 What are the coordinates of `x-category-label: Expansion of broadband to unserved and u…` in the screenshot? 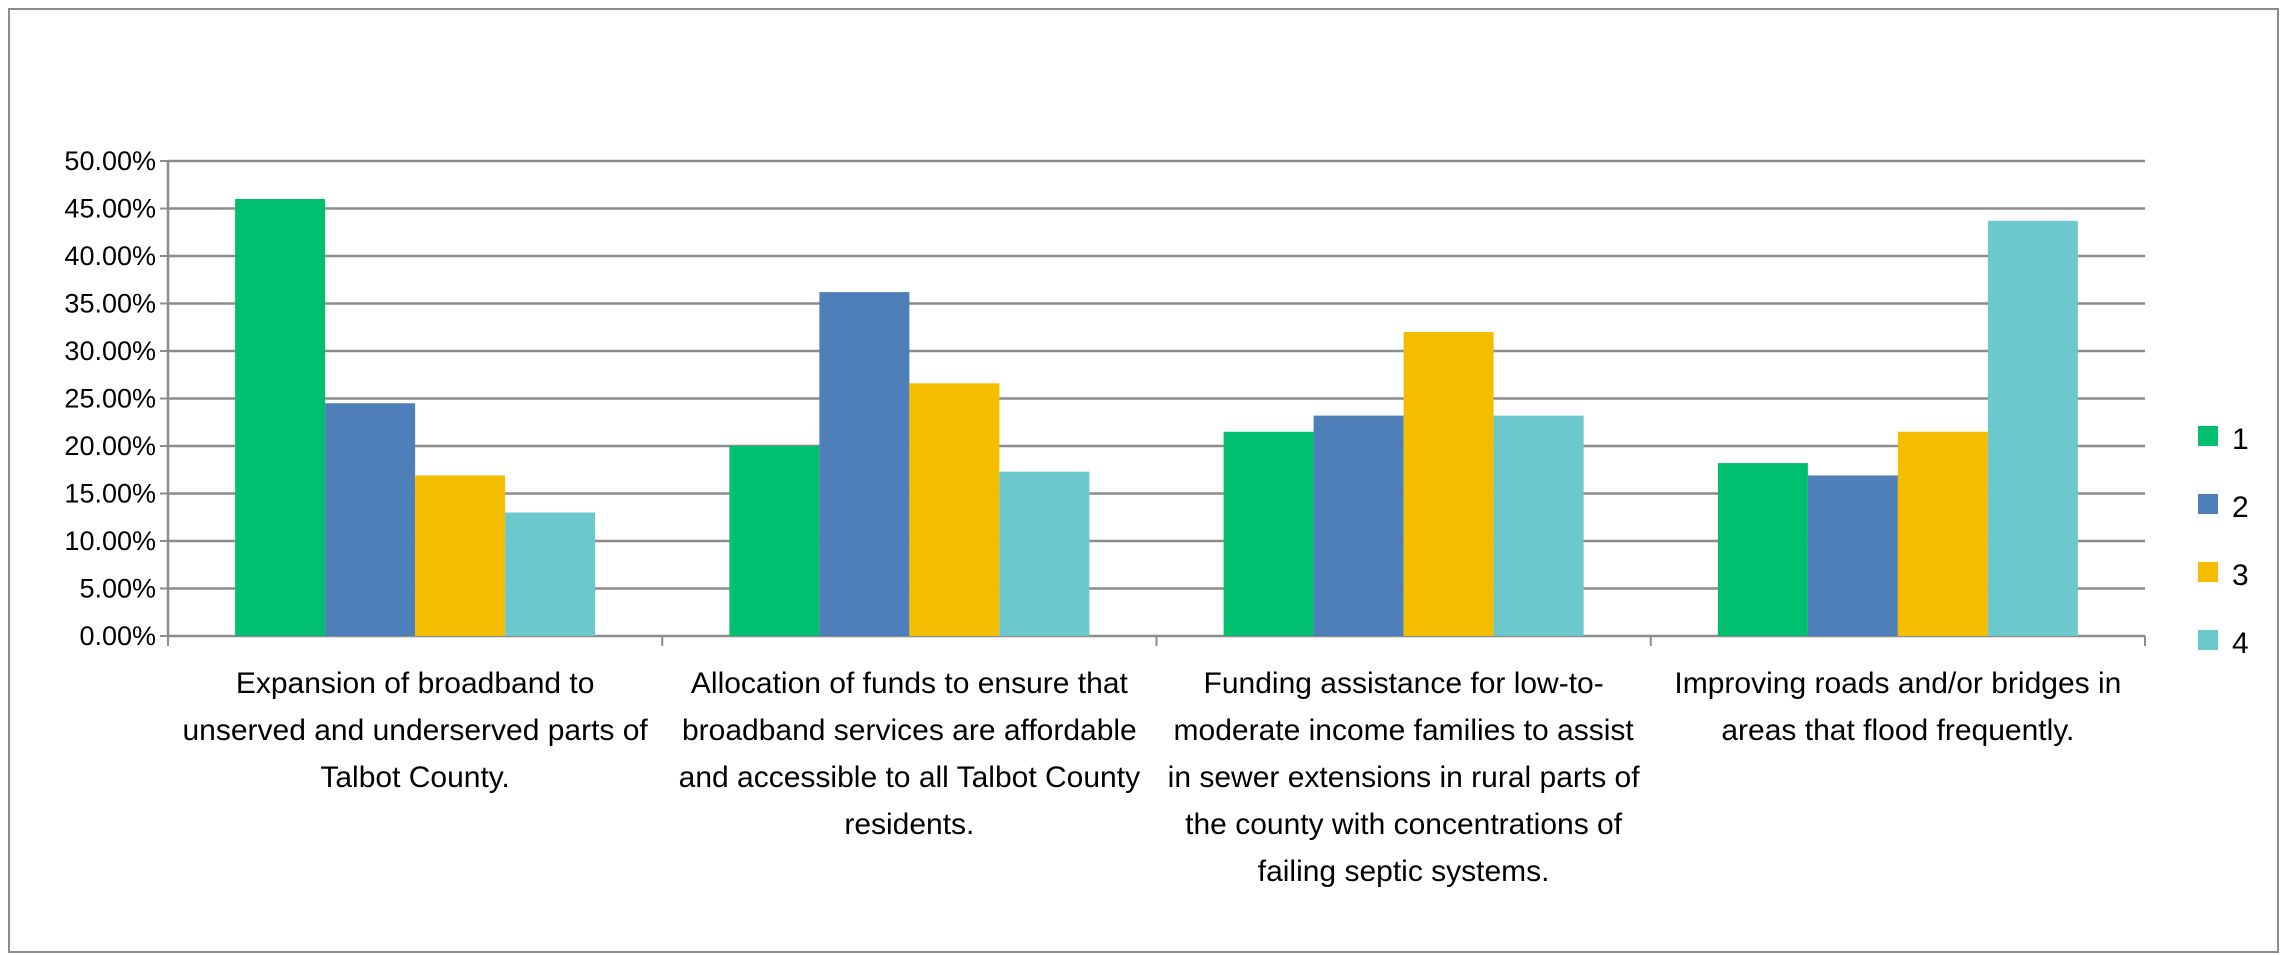 It's located at (415, 730).